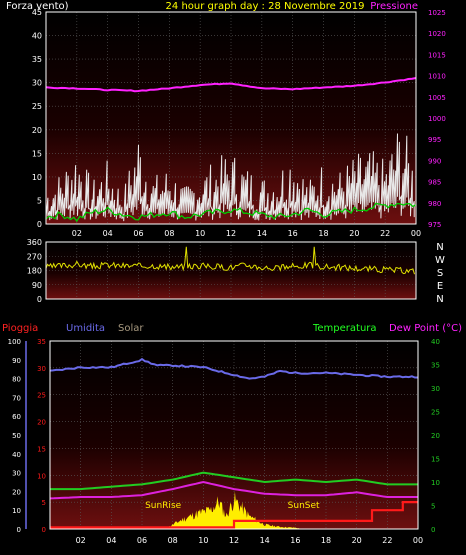  I want to click on y-tick-label: 15, so click(37, 153).